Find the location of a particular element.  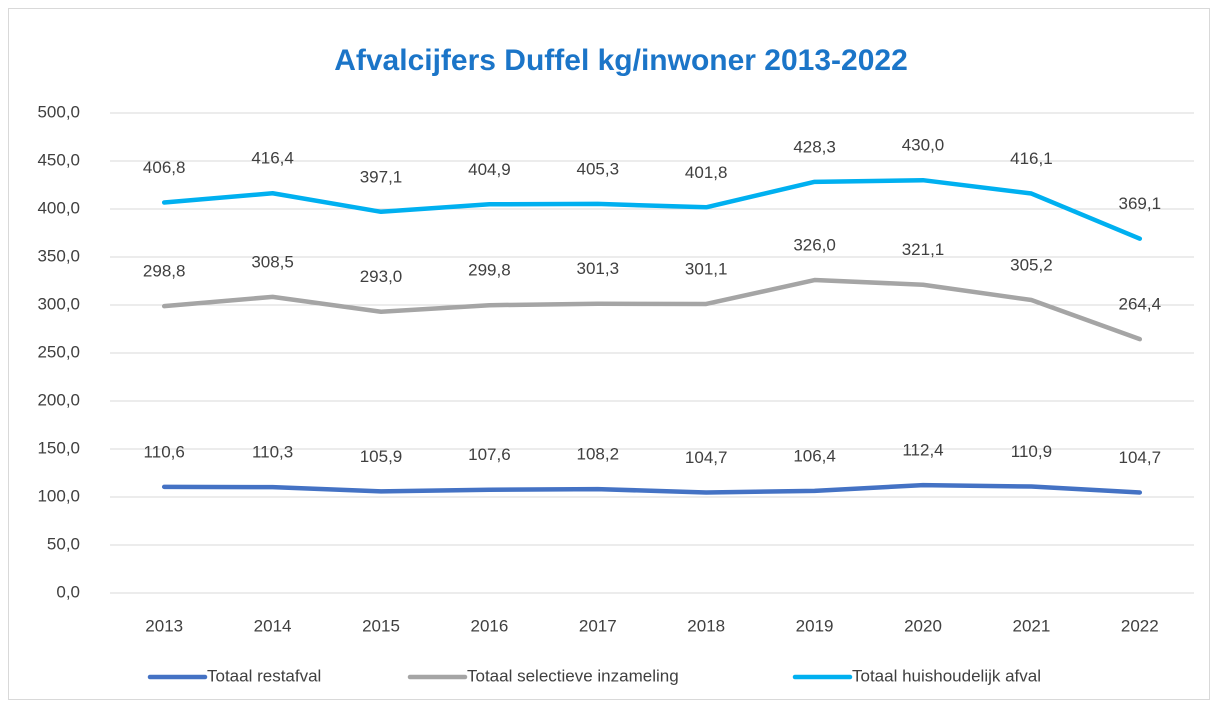

data-label: 105,9 is located at coordinates (381, 456).